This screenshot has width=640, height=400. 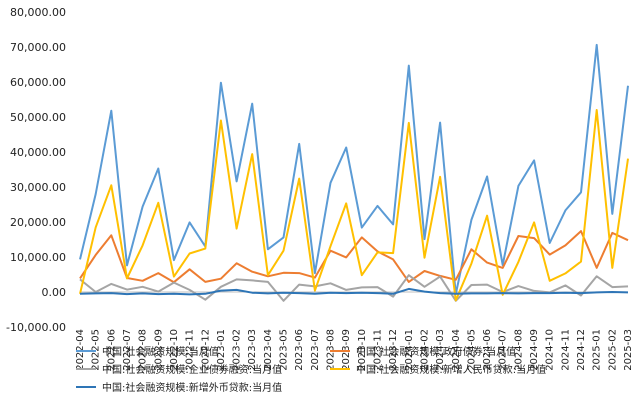 What do you see at coordinates (38, 117) in the screenshot?
I see `y-tick-label: 50,000.00` at bounding box center [38, 117].